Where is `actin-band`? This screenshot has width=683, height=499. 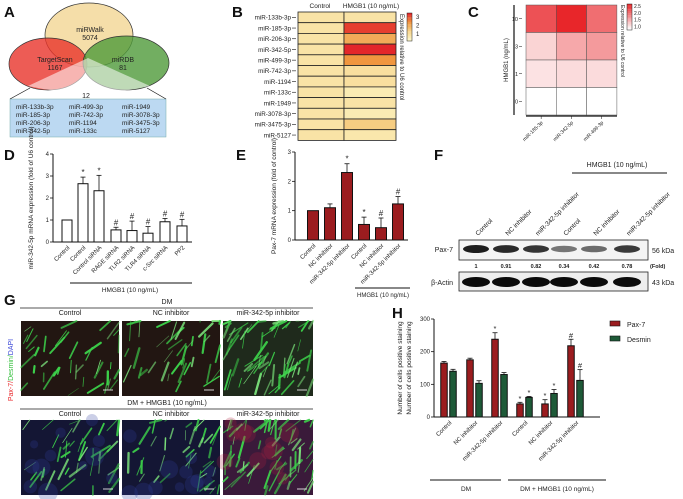
actin-band is located at coordinates (476, 282).